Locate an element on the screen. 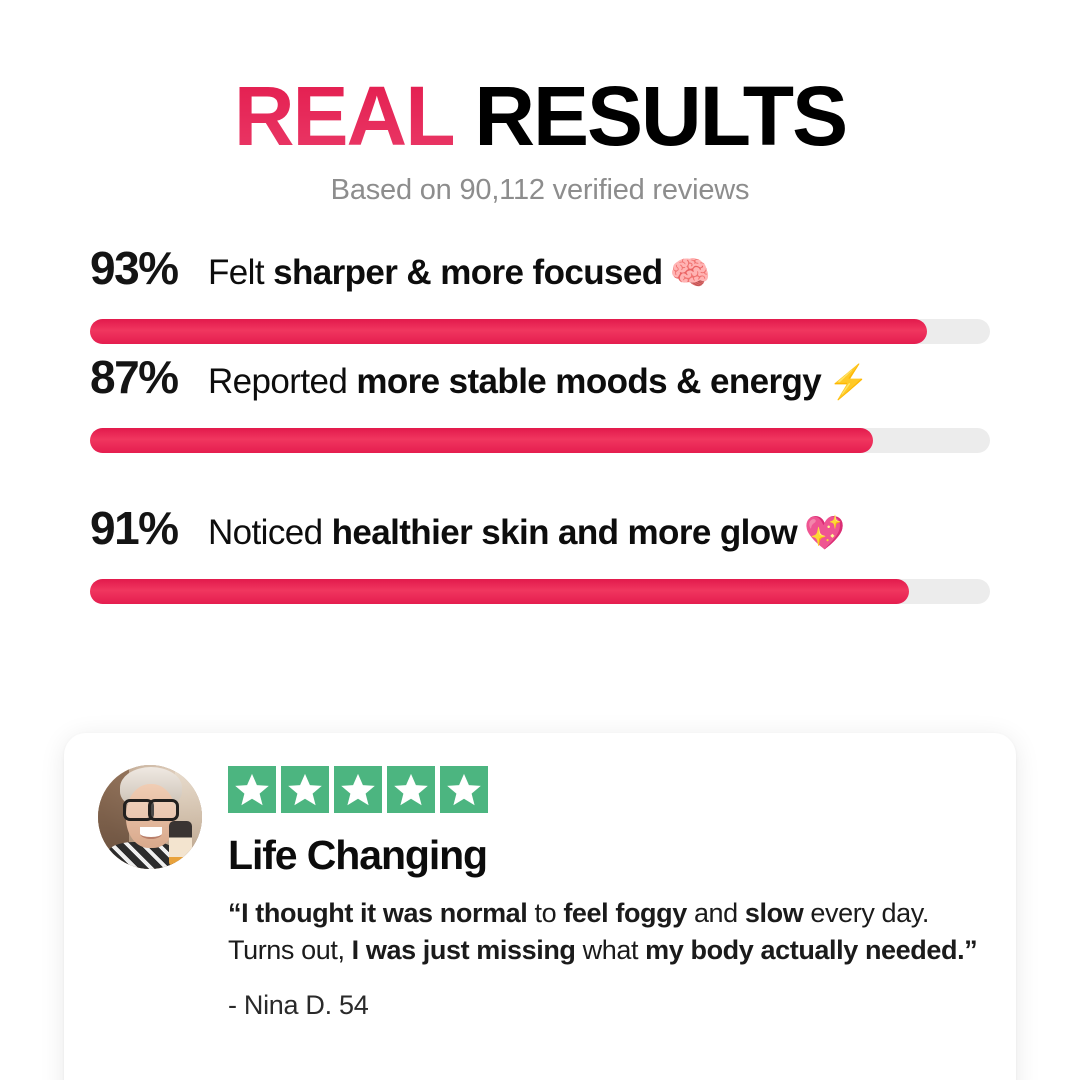 The image size is (1080, 1080). review-body-seg: my body actually needed.” is located at coordinates (811, 949).